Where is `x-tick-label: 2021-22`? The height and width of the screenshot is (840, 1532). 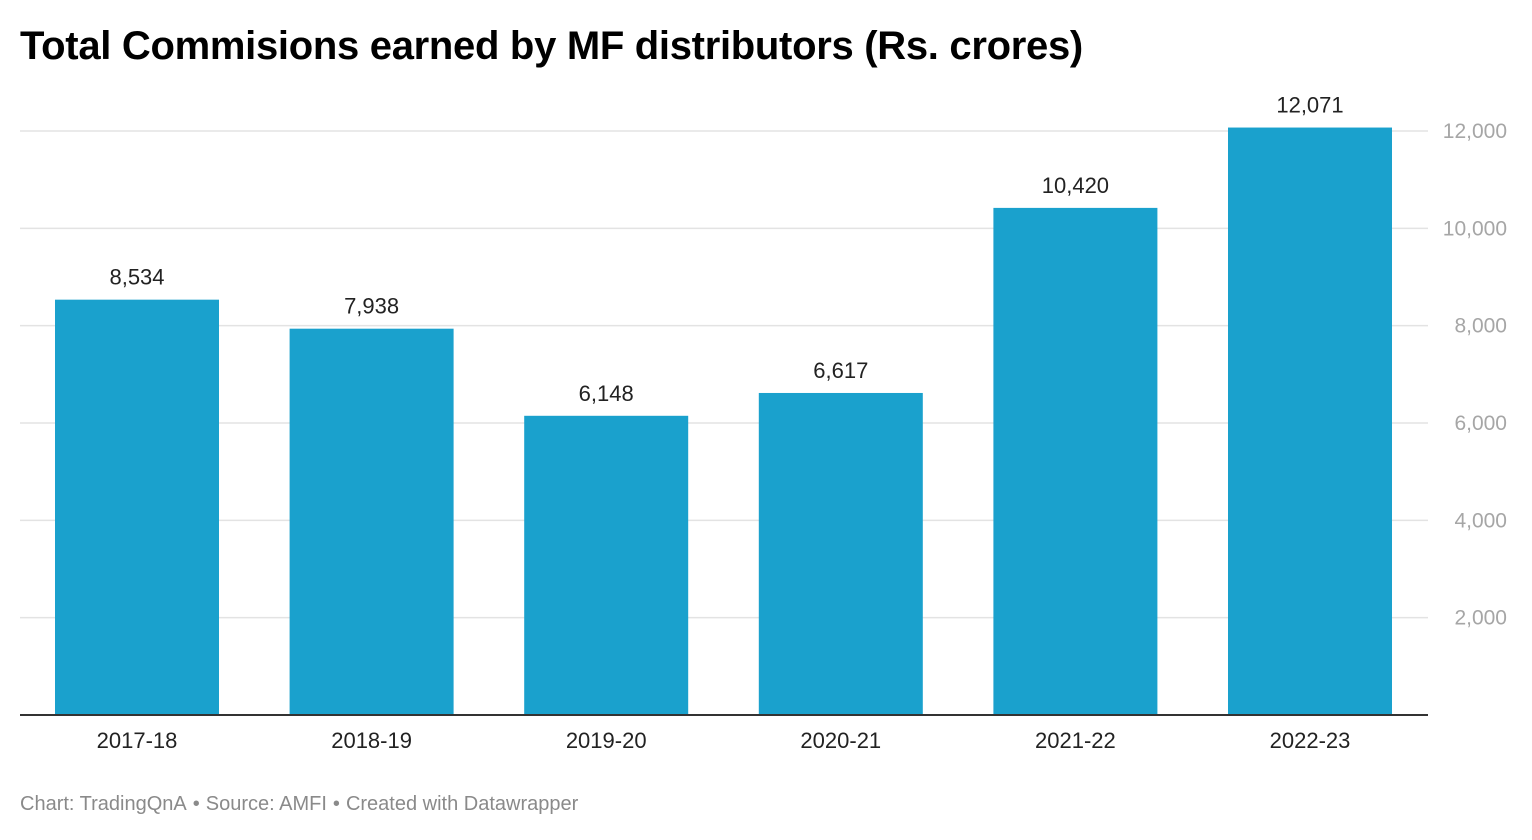 x-tick-label: 2021-22 is located at coordinates (1075, 740).